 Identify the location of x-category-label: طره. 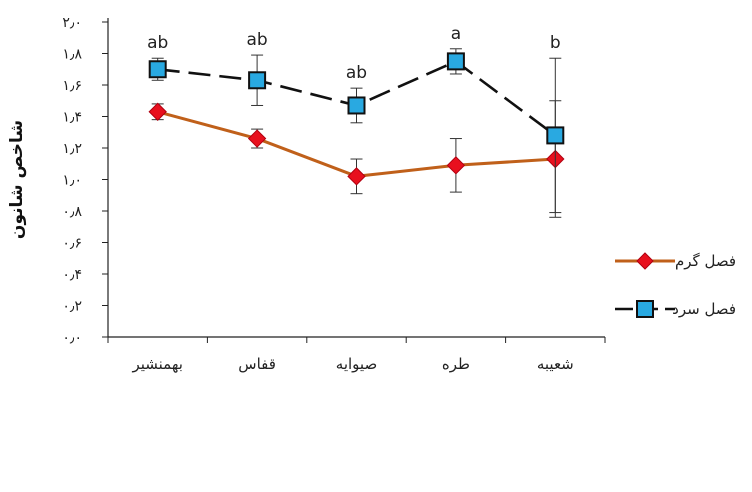
(456, 364).